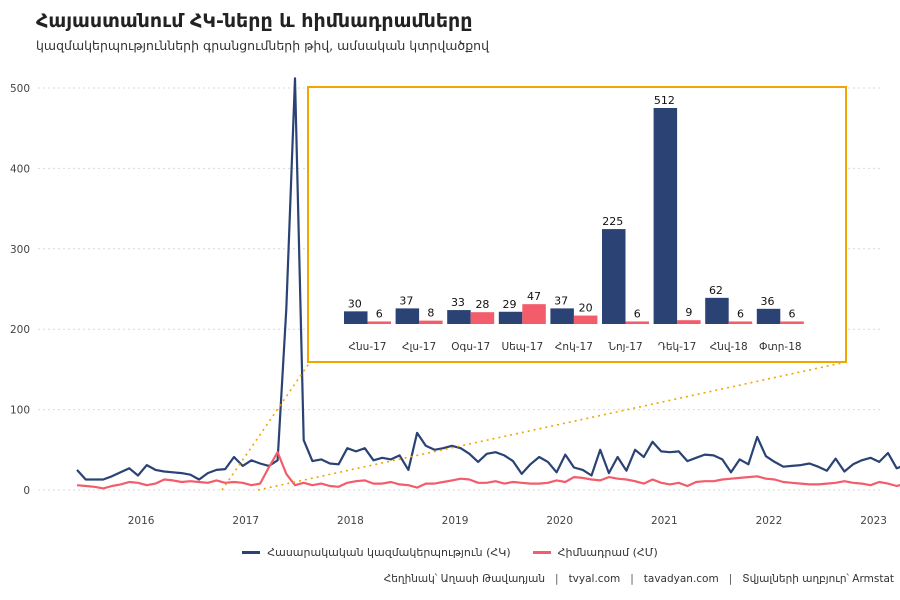 The height and width of the screenshot is (600, 900). What do you see at coordinates (873, 521) in the screenshot?
I see `x-tick-label: 2023` at bounding box center [873, 521].